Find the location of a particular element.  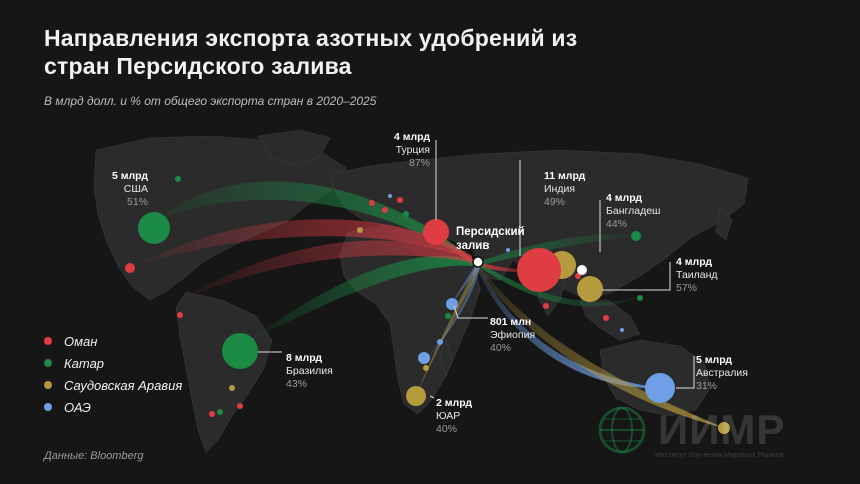

bubble-thailand is located at coordinates (590, 289).